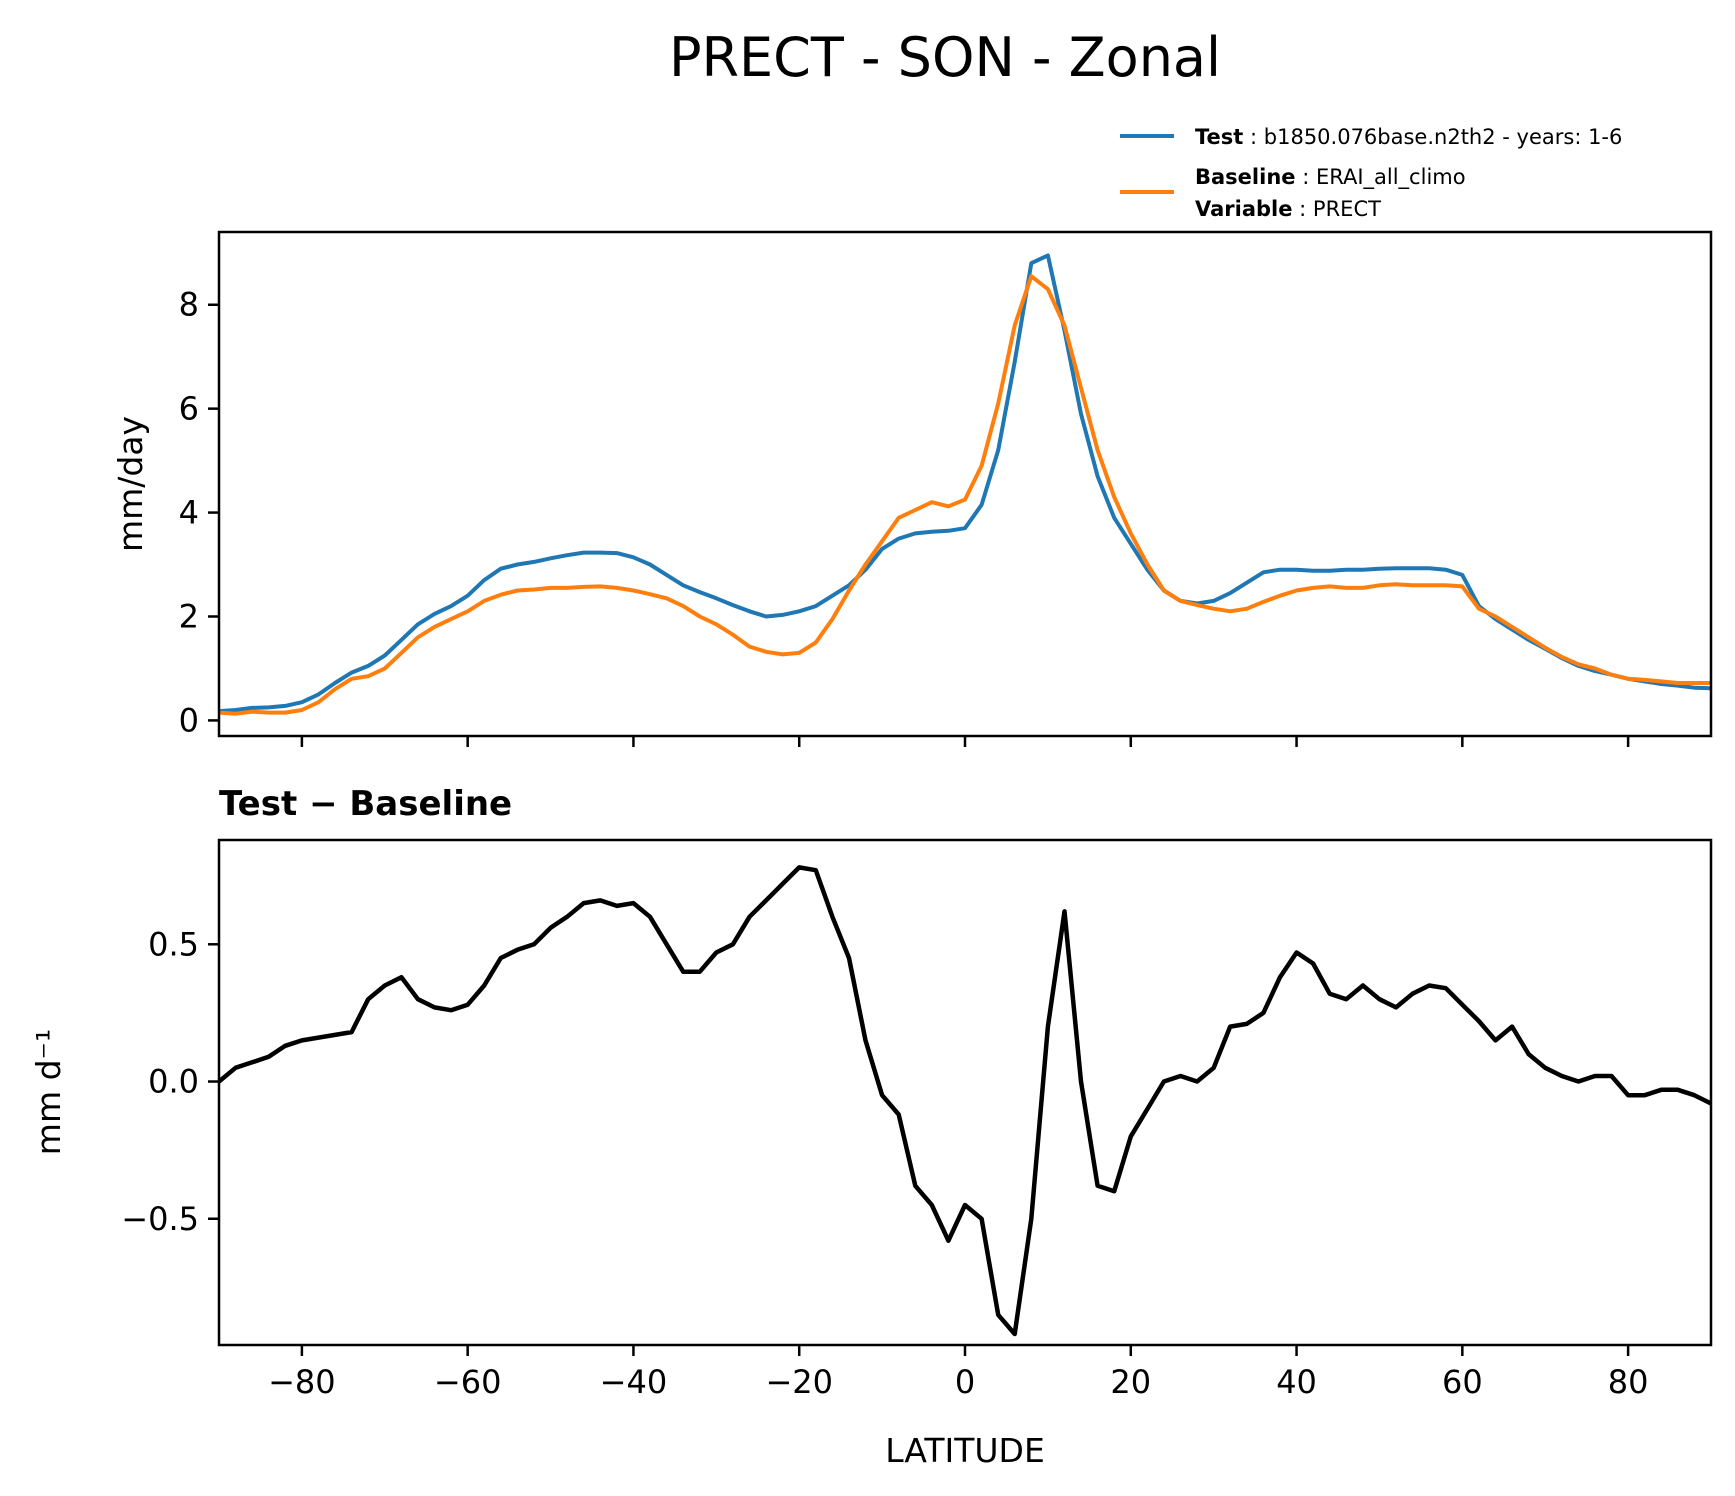  Describe the element at coordinates (1408, 137) in the screenshot. I see `legend-entry-test: Test : b1850.076base.n2th2 - years: 1-6` at that location.